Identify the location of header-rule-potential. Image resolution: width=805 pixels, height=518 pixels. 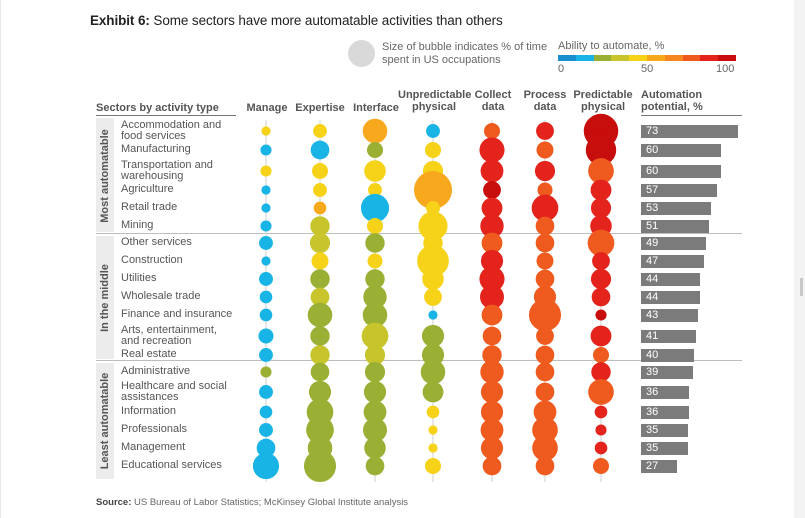
(691, 115).